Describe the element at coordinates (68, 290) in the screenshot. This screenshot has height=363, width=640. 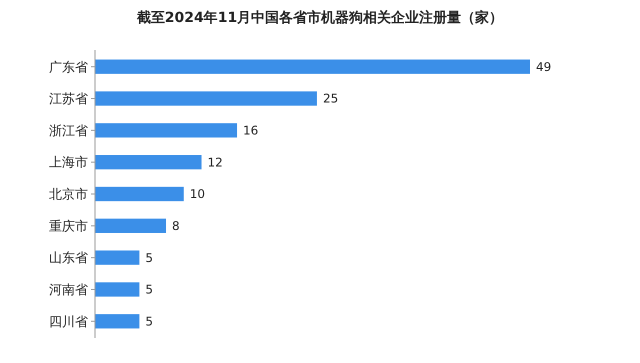
I see `y-tick-label: 河南省` at that location.